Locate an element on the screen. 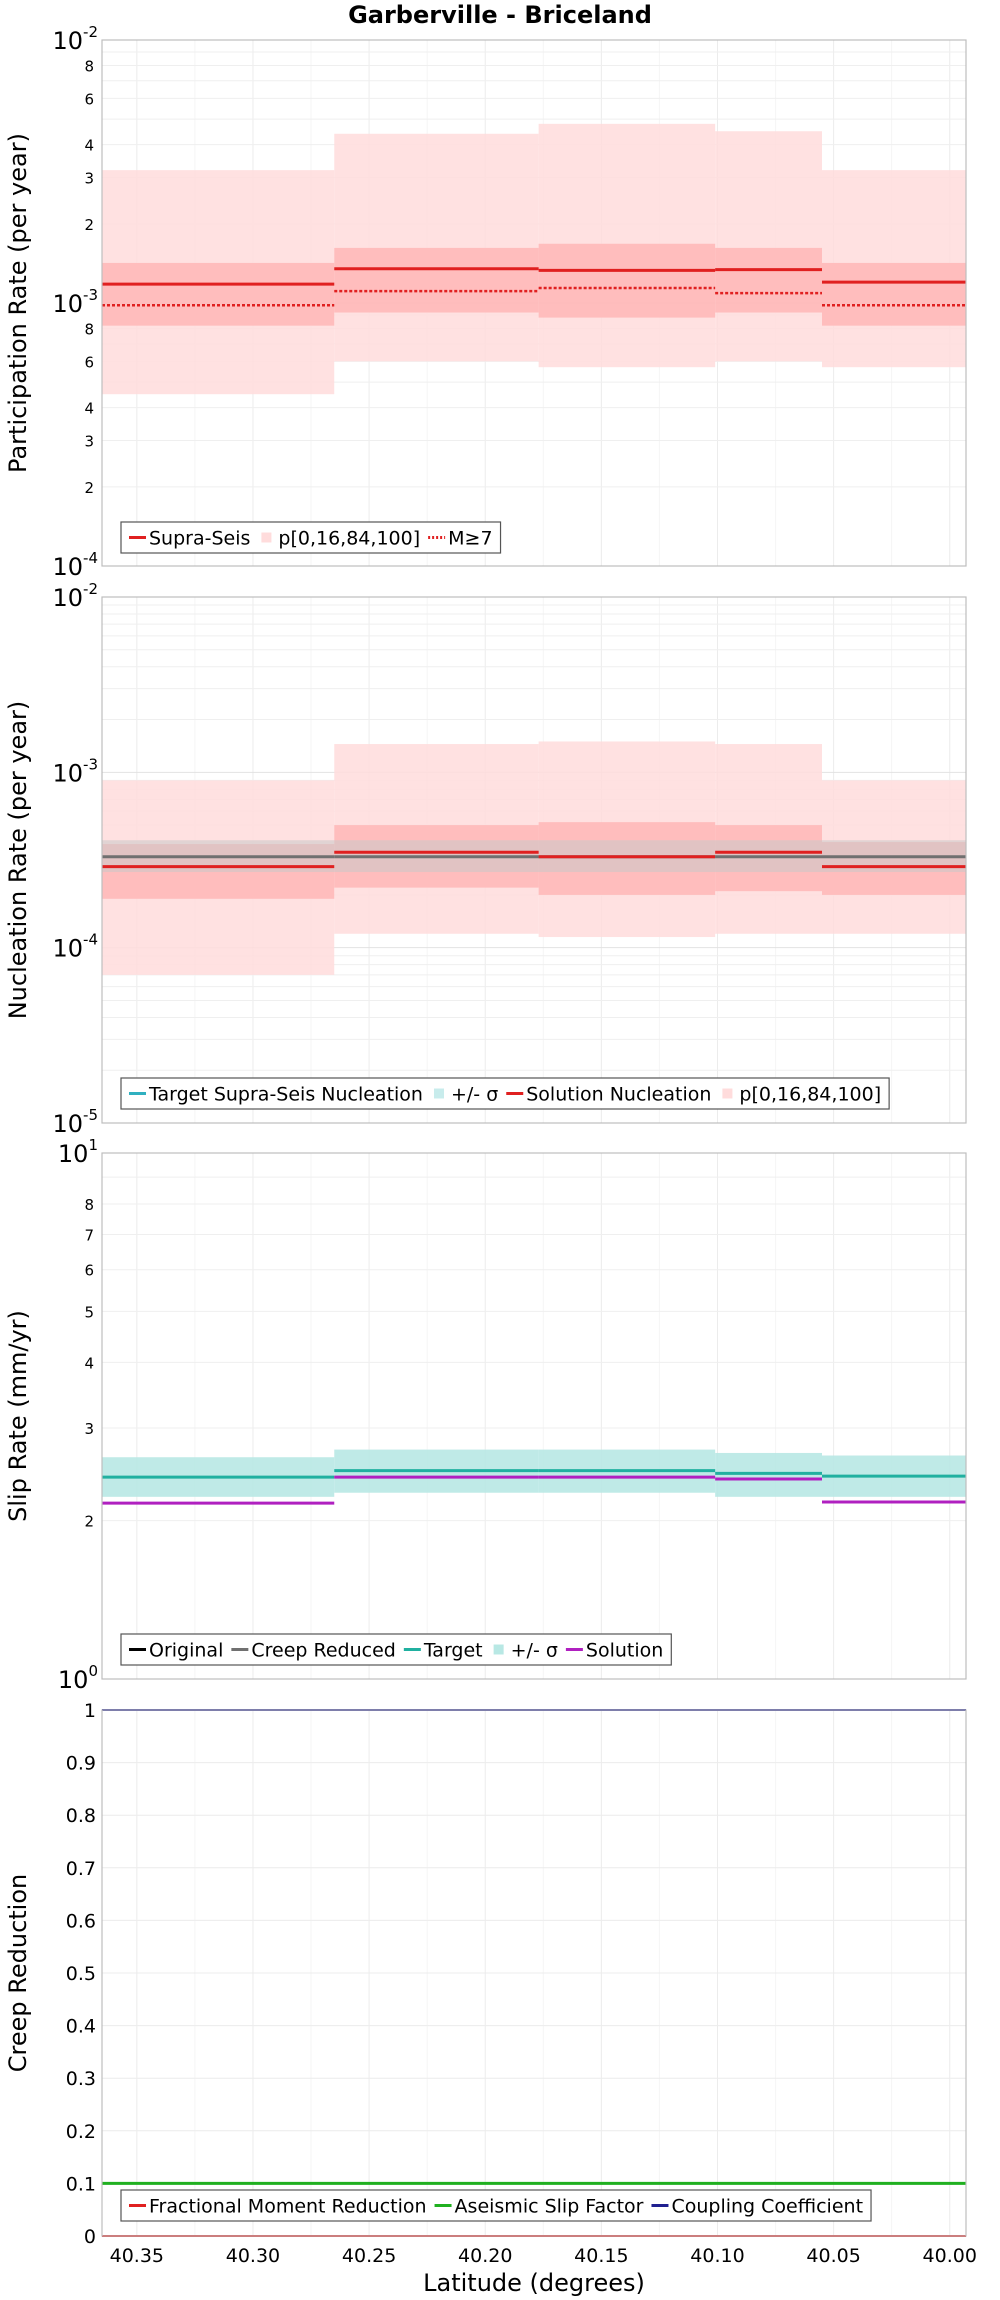 The image size is (1000, 2300). y-tick-label: 1 is located at coordinates (90, 1711).